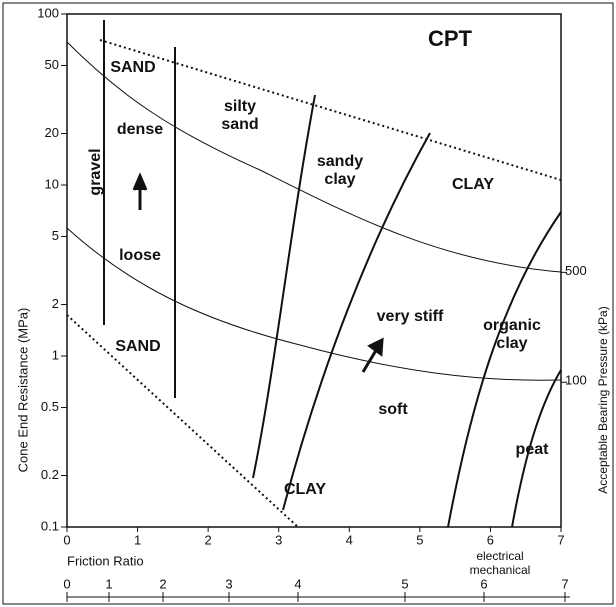 This screenshot has width=616, height=607. I want to click on region-label: sandy, so click(340, 161).